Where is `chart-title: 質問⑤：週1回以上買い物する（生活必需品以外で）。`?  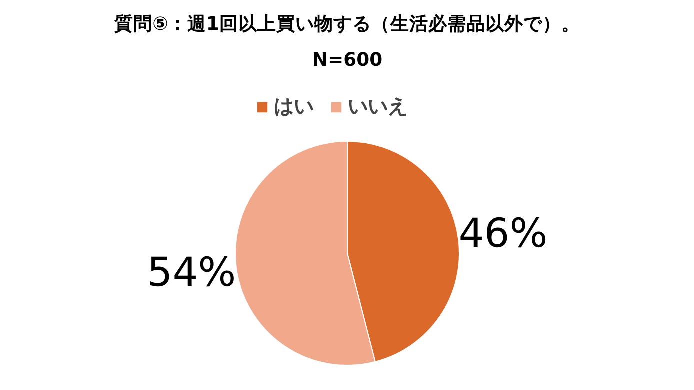 chart-title: 質問⑤：週1回以上買い物する（生活必需品以外で）。 is located at coordinates (347, 24).